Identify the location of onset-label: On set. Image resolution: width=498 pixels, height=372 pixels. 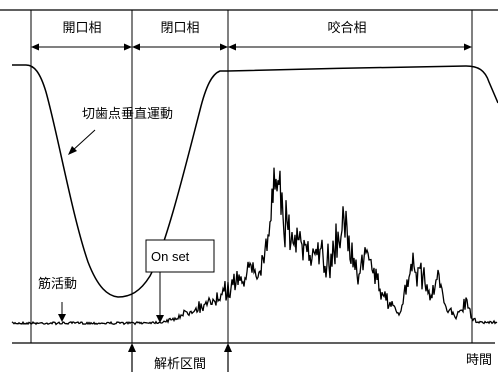
(170, 256).